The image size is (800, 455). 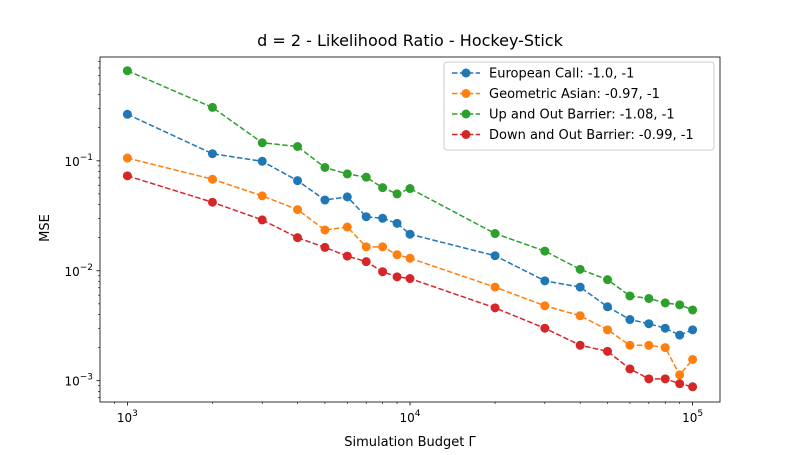 What do you see at coordinates (127, 417) in the screenshot?
I see `x-tick-label: 10³` at bounding box center [127, 417].